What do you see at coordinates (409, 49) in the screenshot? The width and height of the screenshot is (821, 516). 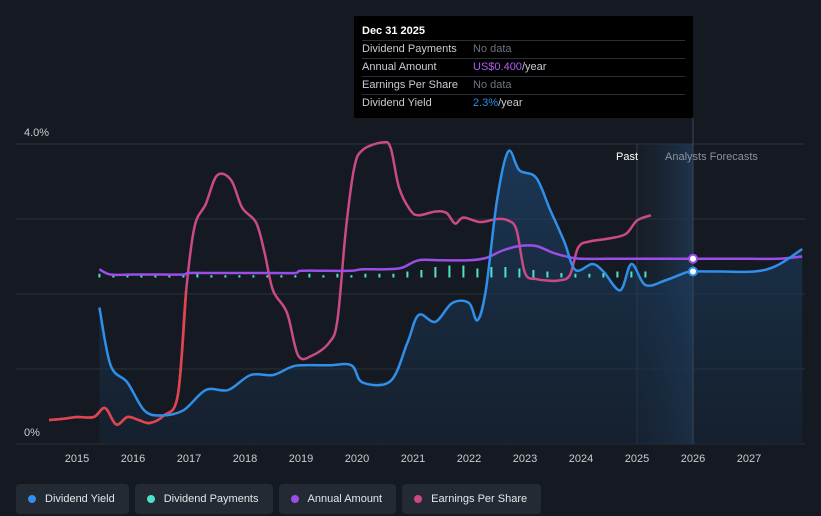 I see `tooltip-label: Dividend Payments` at bounding box center [409, 49].